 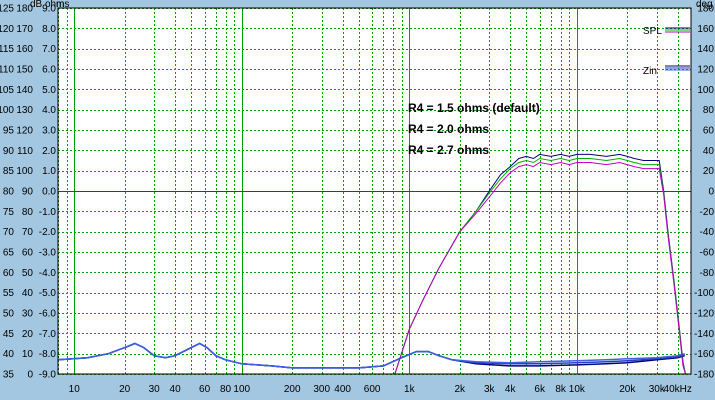 What do you see at coordinates (9, 212) in the screenshot?
I see `y-tick-db: 75` at bounding box center [9, 212].